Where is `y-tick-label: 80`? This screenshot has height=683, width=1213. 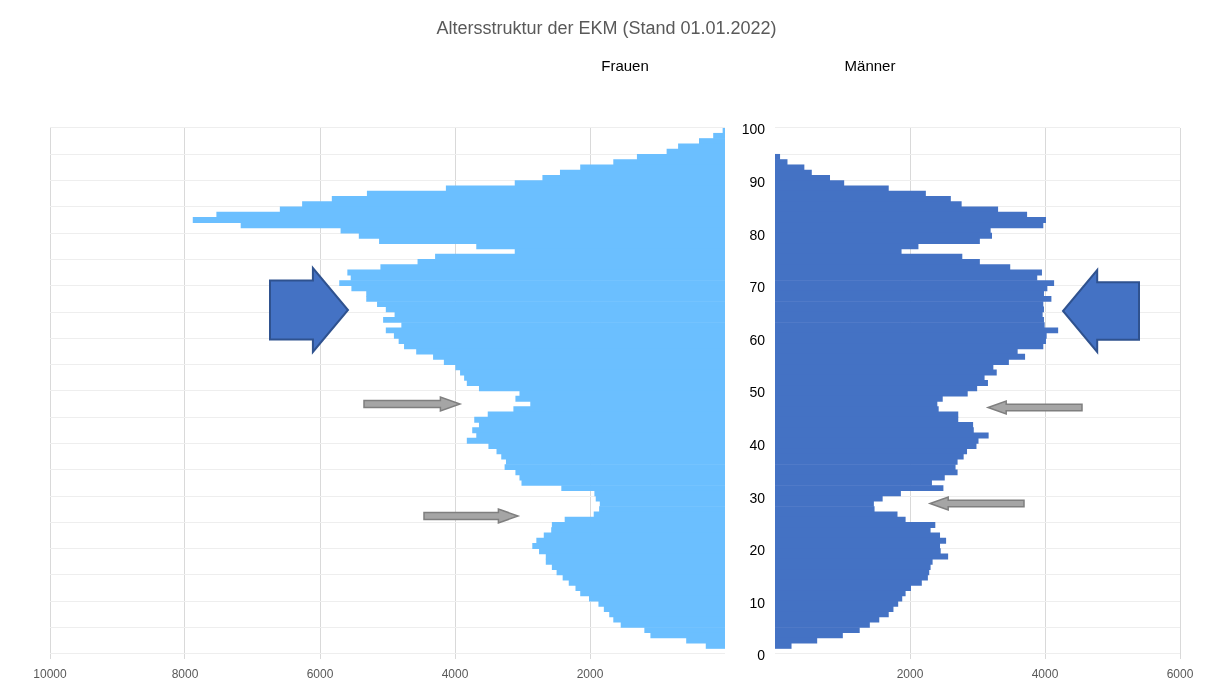 y-tick-label: 80 is located at coordinates (757, 234).